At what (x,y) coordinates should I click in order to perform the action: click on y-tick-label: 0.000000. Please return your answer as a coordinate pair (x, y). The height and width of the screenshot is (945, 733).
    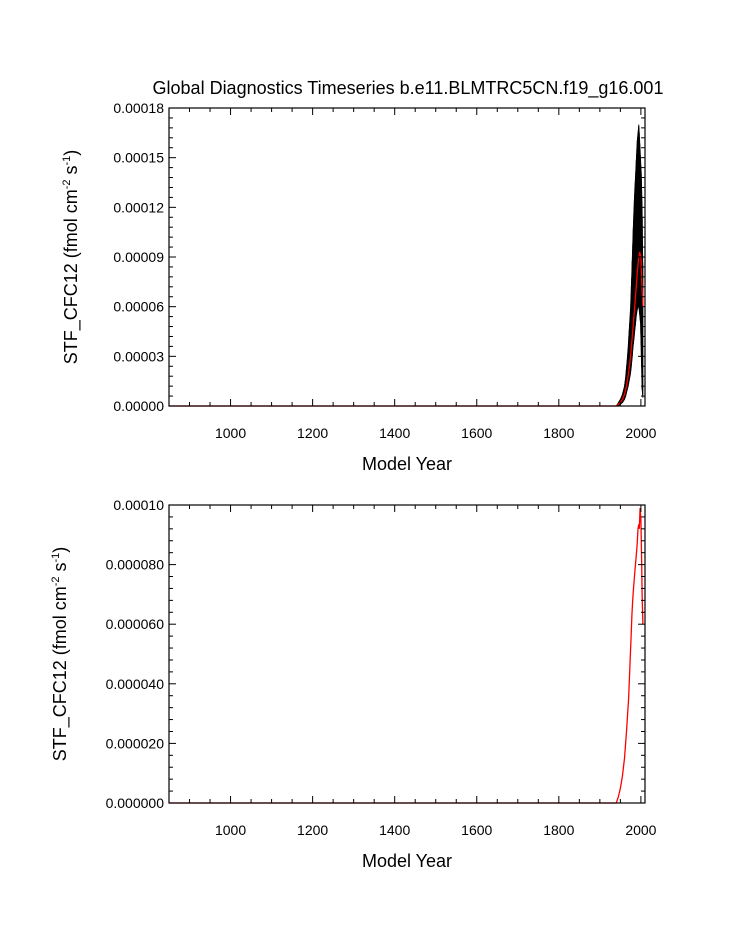
    Looking at the image, I should click on (135, 803).